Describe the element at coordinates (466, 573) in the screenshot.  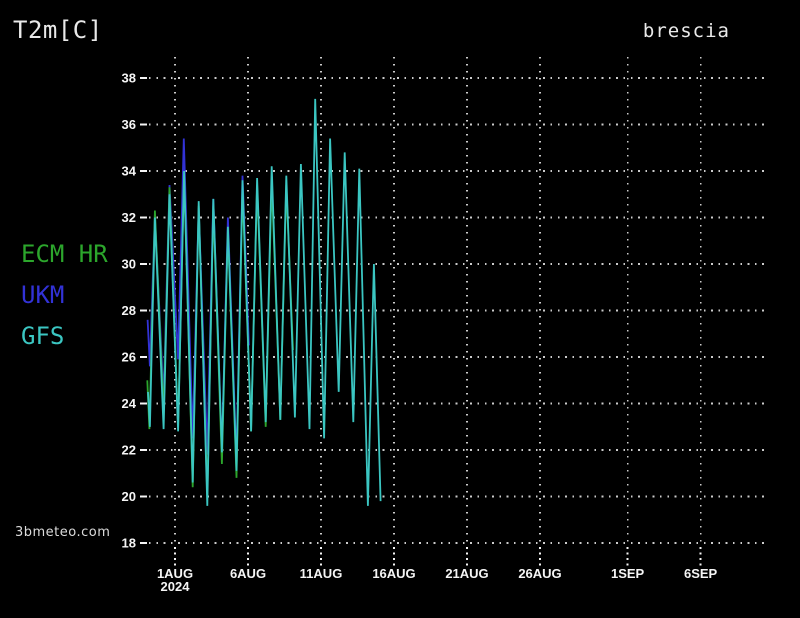
I see `x-tick-label: 21AUG` at that location.